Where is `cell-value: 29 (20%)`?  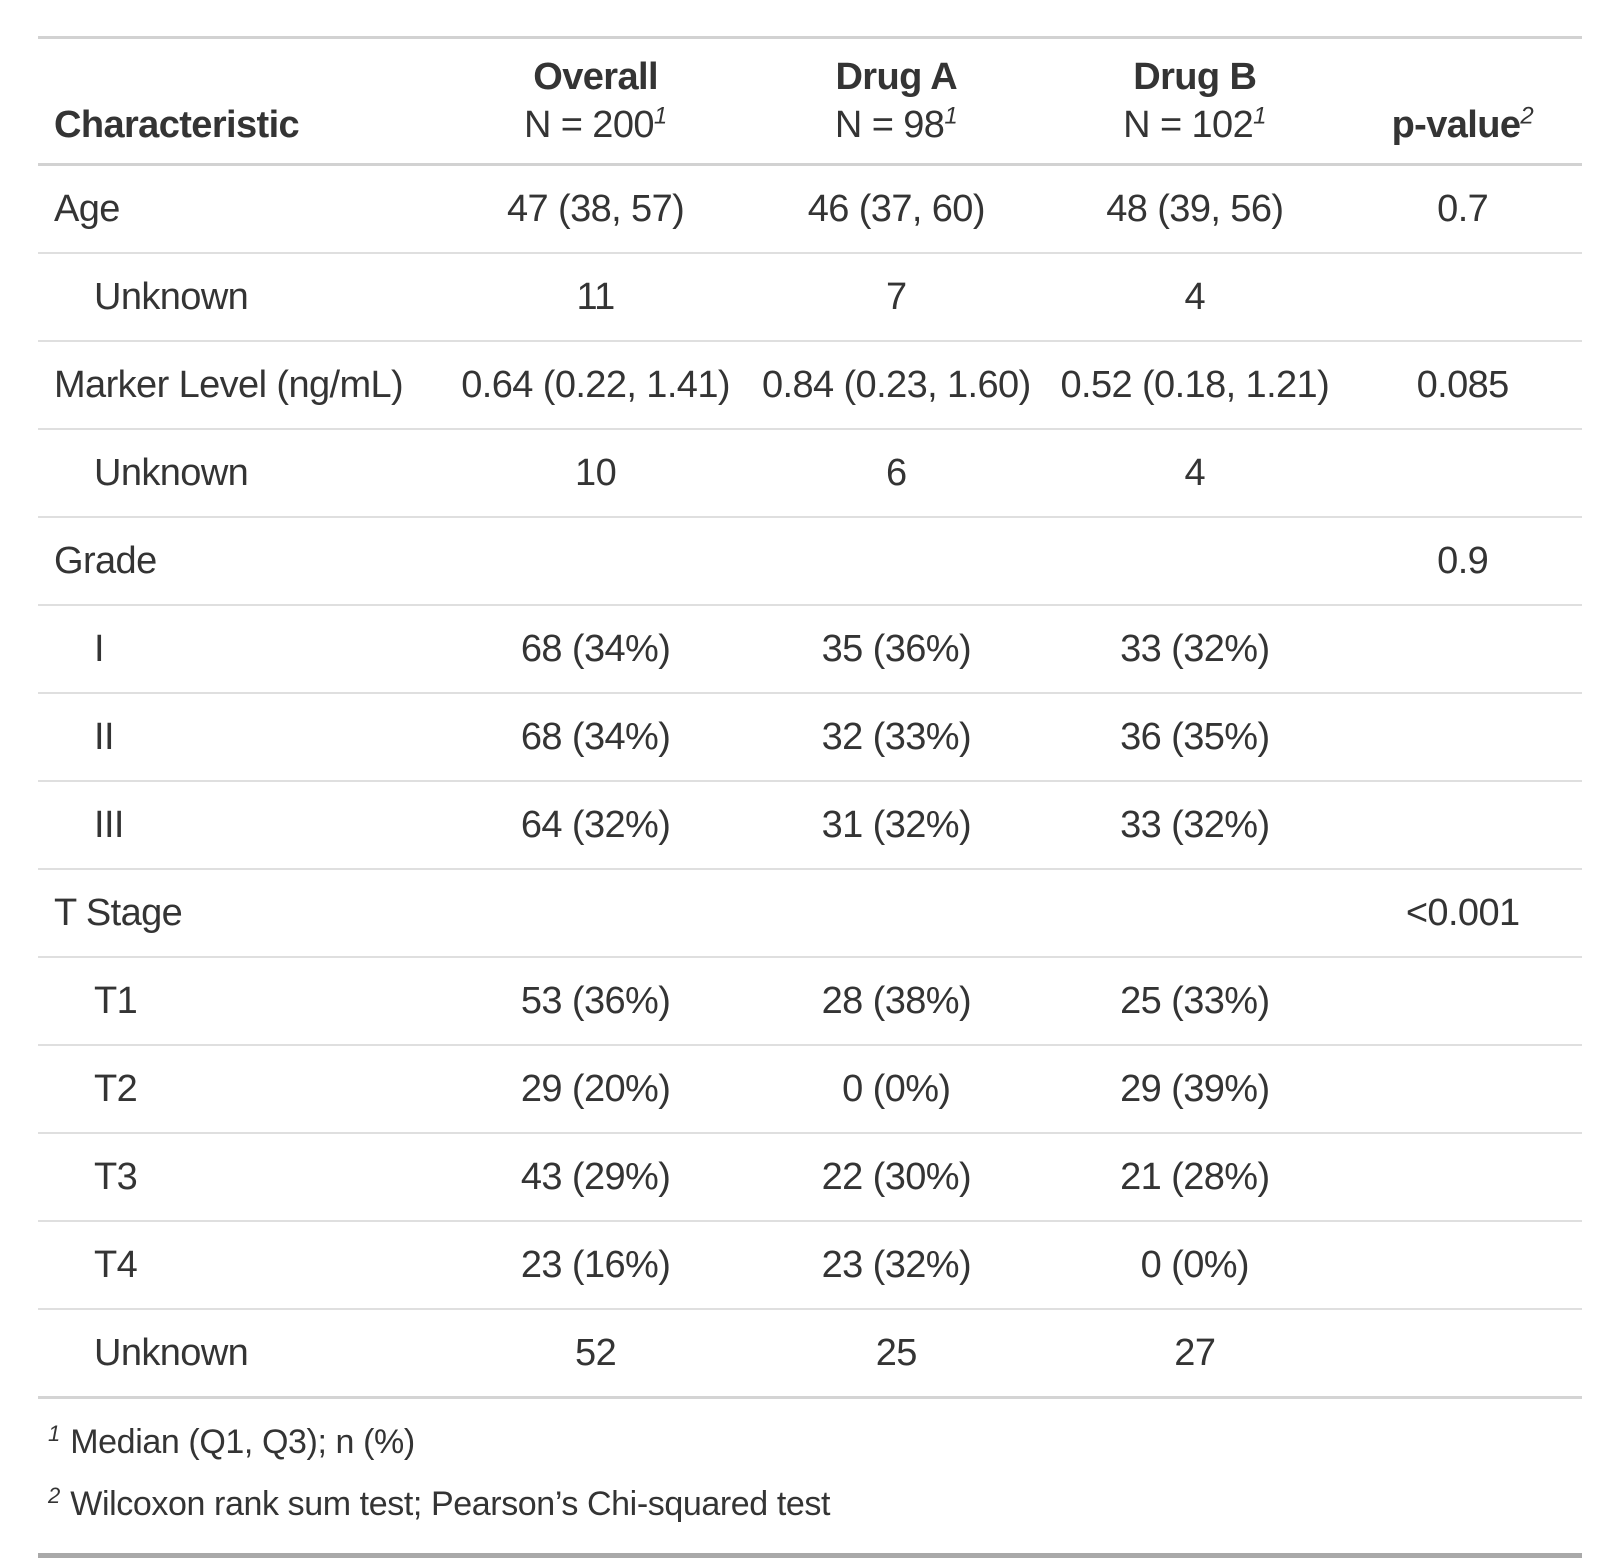 cell-value: 29 (20%) is located at coordinates (595, 1089).